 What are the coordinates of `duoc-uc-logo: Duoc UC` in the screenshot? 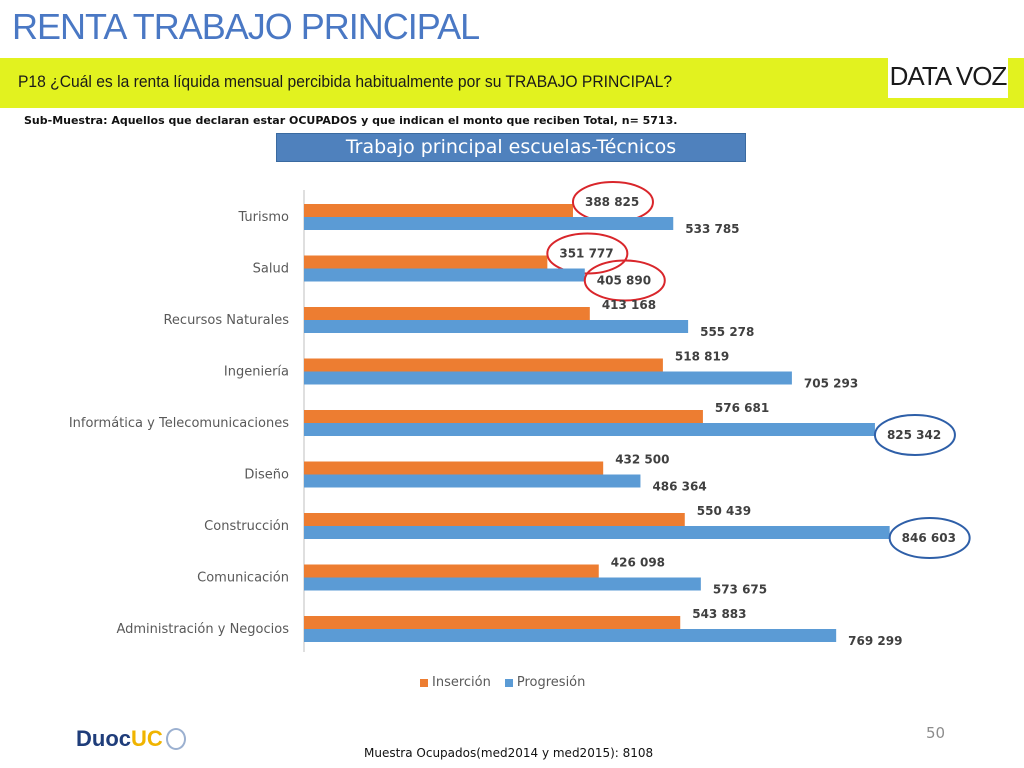 It's located at (131, 739).